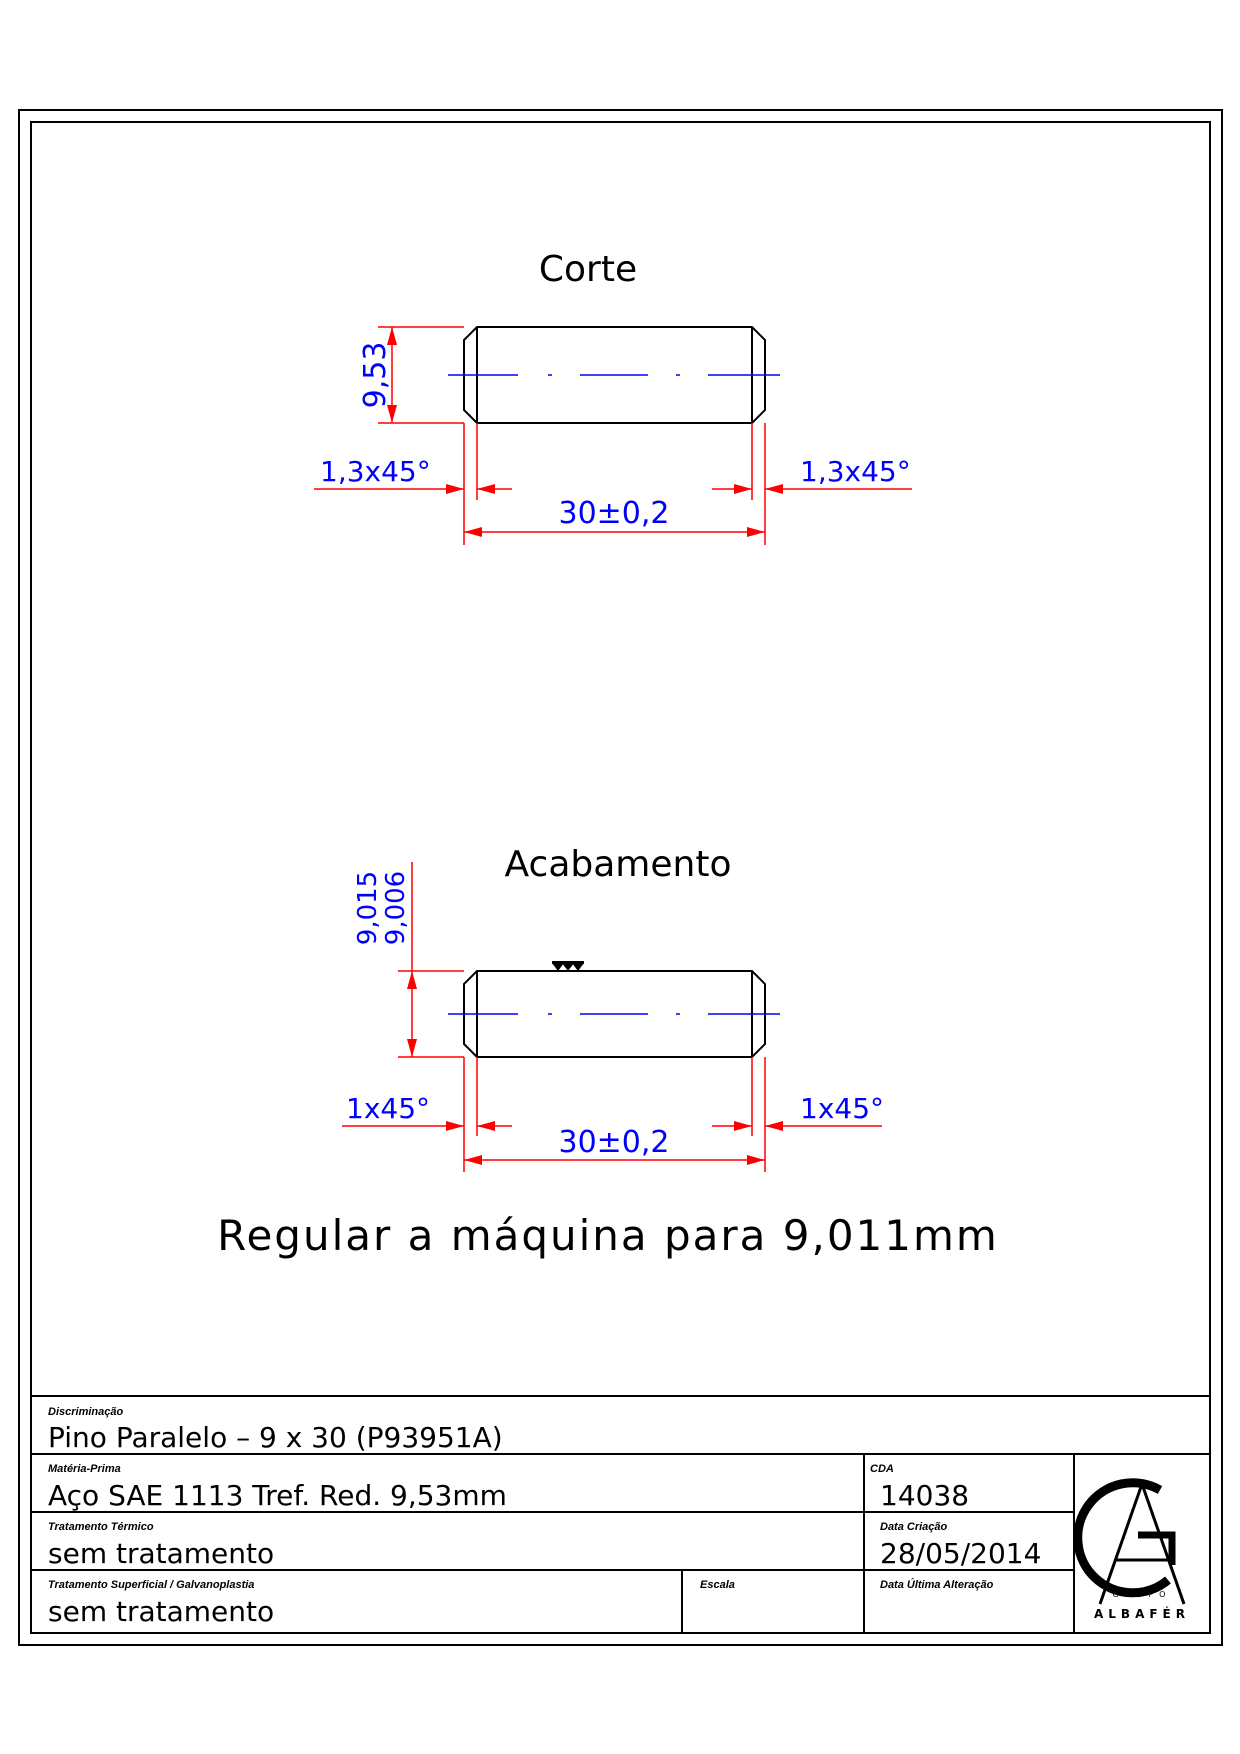 This screenshot has width=1240, height=1754. What do you see at coordinates (84, 1469) in the screenshot?
I see `materia-prima-label: Matéria-Prima` at bounding box center [84, 1469].